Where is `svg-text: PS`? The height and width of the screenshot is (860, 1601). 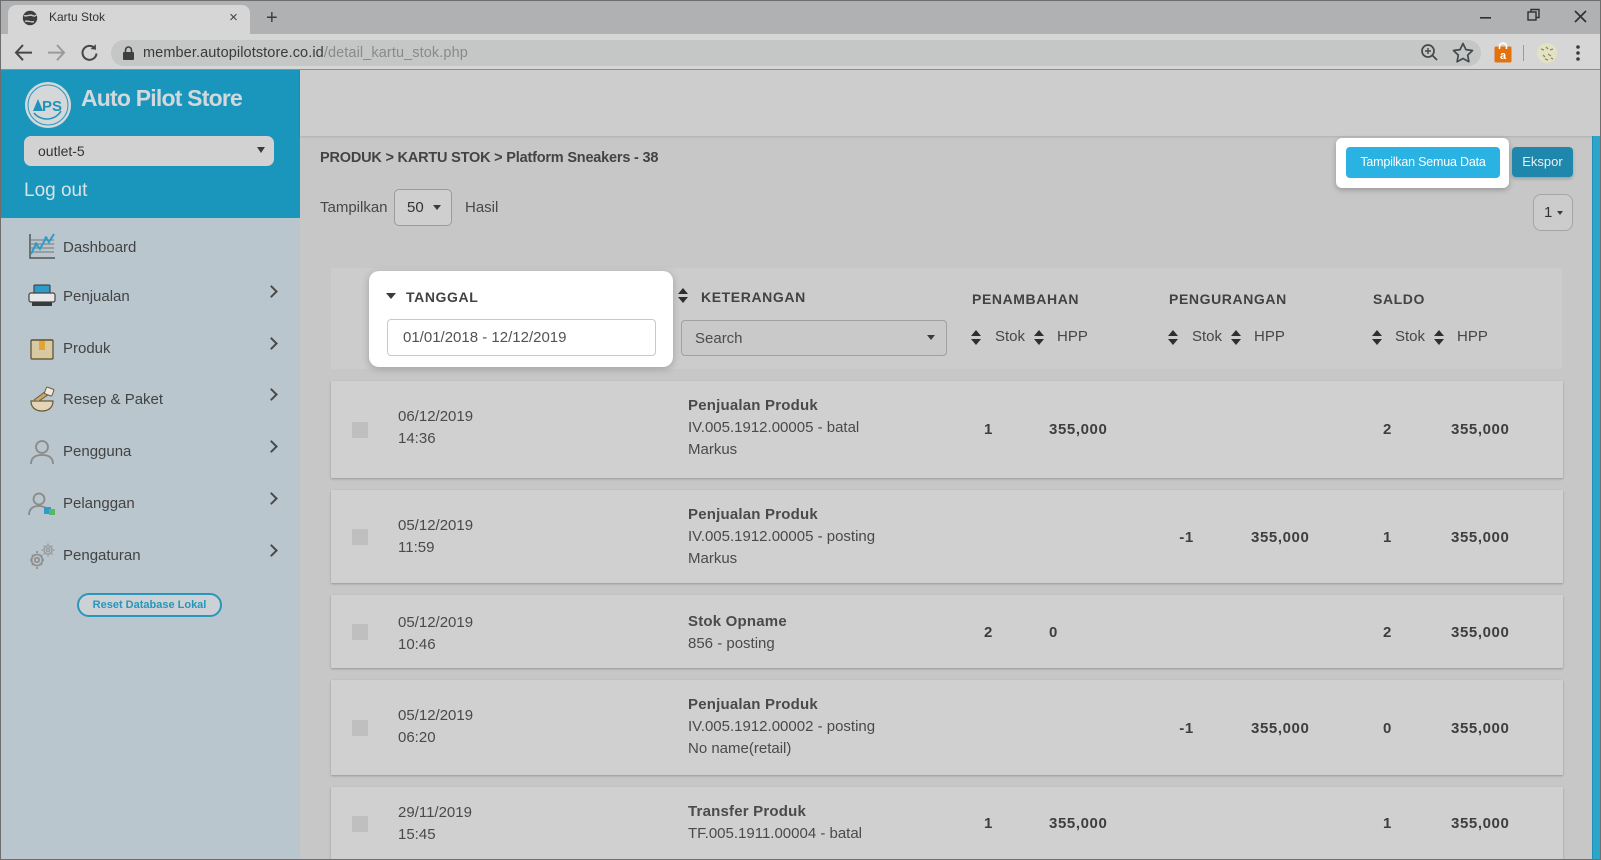
svg-text: PS is located at coordinates (52, 106).